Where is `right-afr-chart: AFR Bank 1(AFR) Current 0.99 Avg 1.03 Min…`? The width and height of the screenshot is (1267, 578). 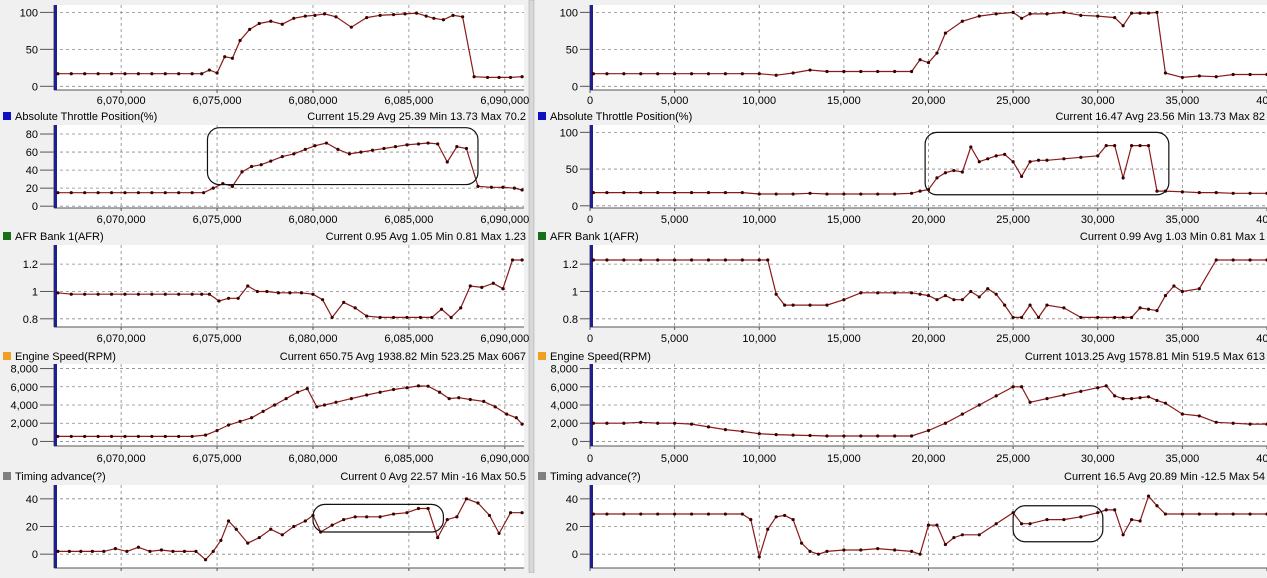 right-afr-chart: AFR Bank 1(AFR) Current 0.99 Avg 1.03 Min… is located at coordinates (901, 286).